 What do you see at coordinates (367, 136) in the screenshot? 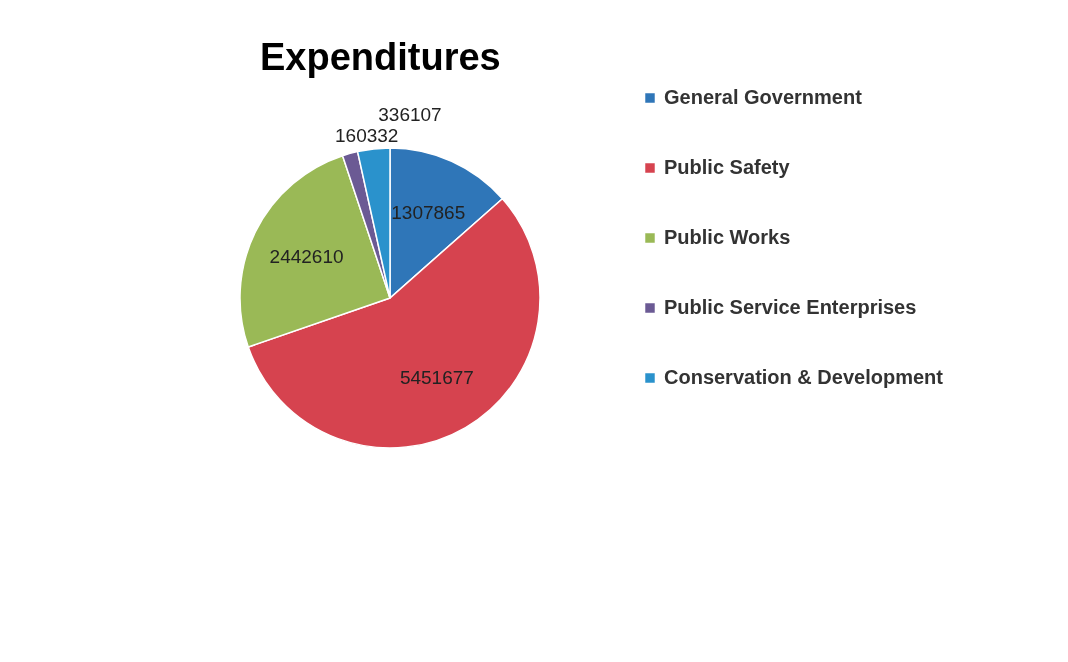
I see `data-label: 160332` at bounding box center [367, 136].